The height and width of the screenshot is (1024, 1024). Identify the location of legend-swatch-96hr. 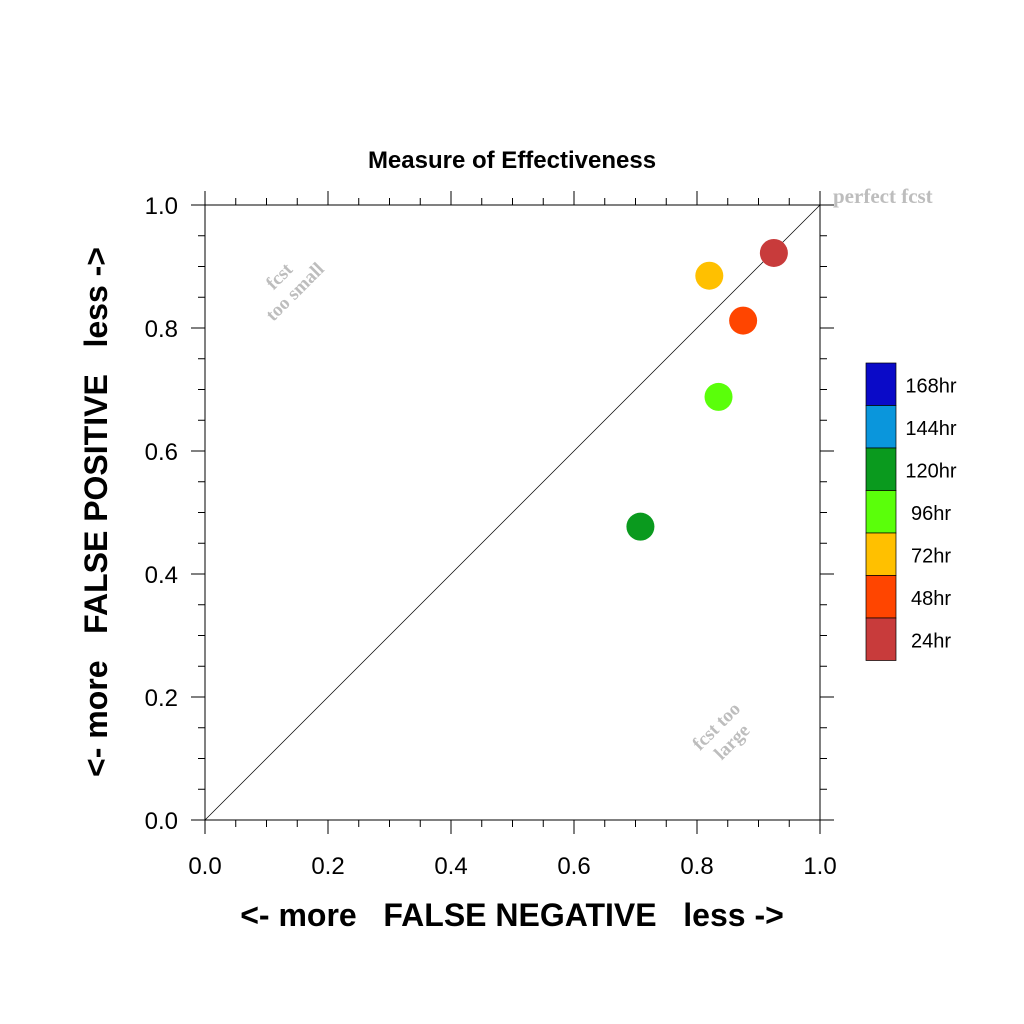
(881, 512).